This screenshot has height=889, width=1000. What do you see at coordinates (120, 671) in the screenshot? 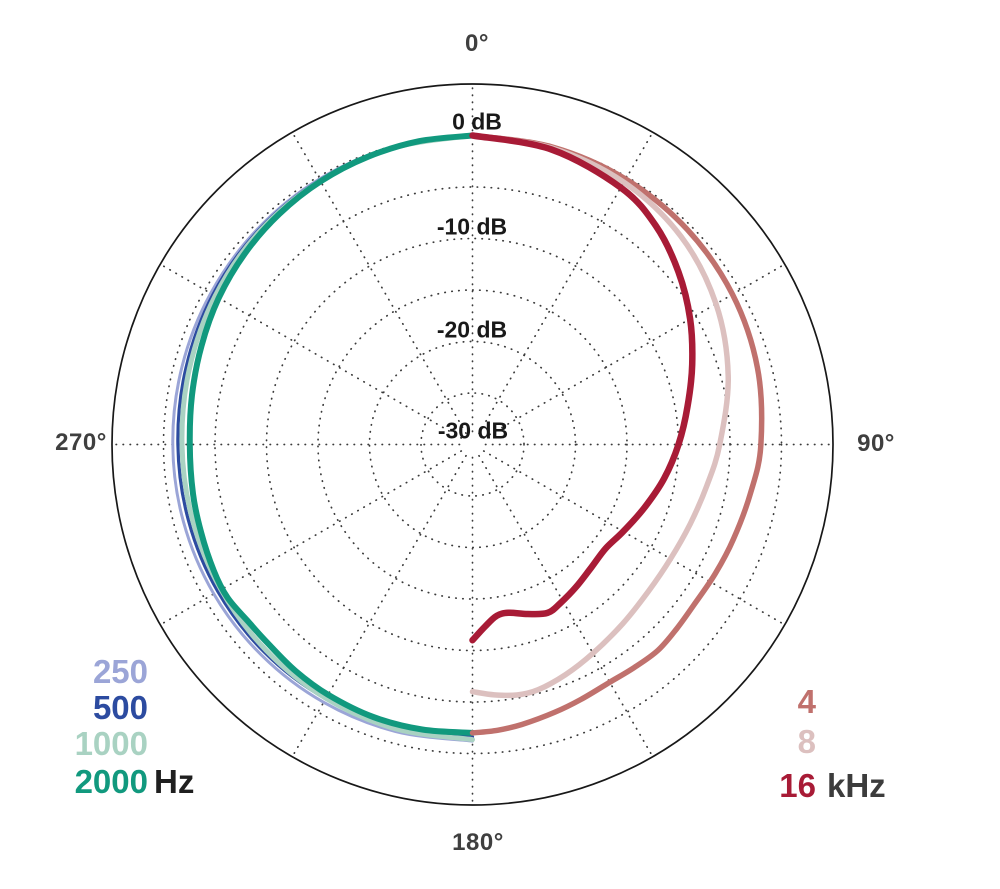
I see `legend-item-250hz: 250` at bounding box center [120, 671].